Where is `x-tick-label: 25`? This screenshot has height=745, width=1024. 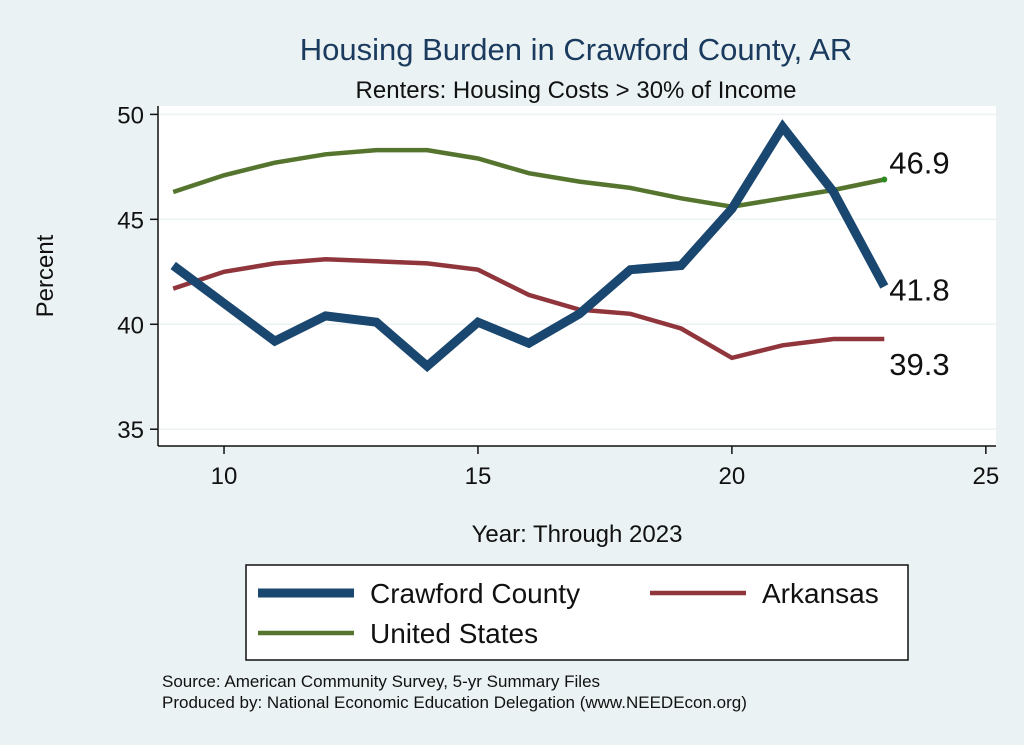 x-tick-label: 25 is located at coordinates (985, 476).